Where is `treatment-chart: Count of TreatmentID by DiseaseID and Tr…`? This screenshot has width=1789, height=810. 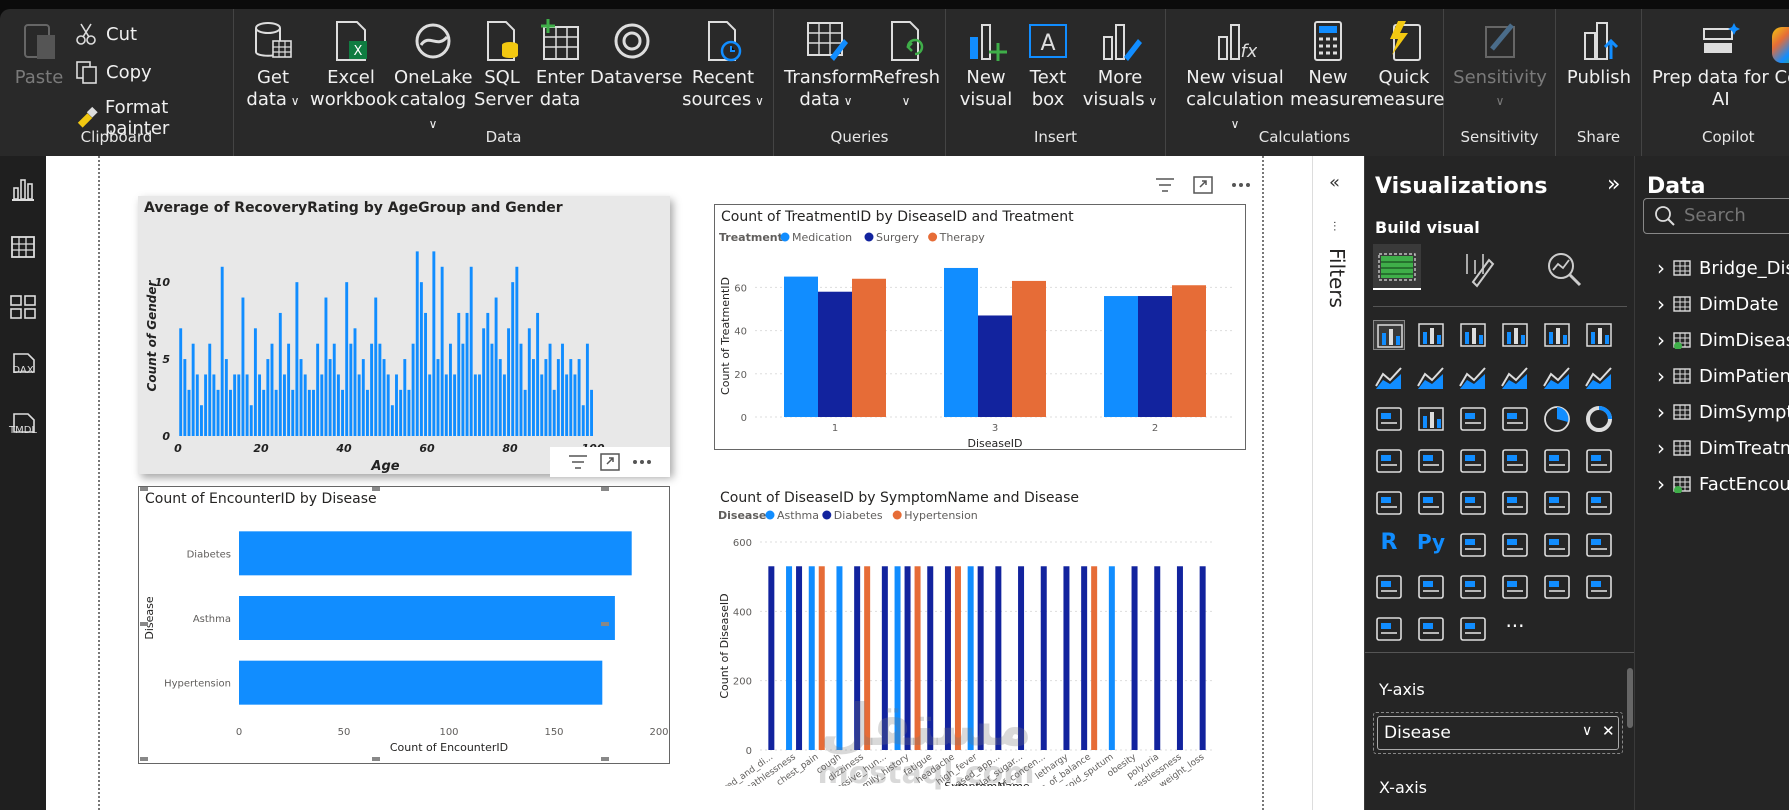
treatment-chart: Count of TreatmentID by DiseaseID and Tr… is located at coordinates (980, 327).